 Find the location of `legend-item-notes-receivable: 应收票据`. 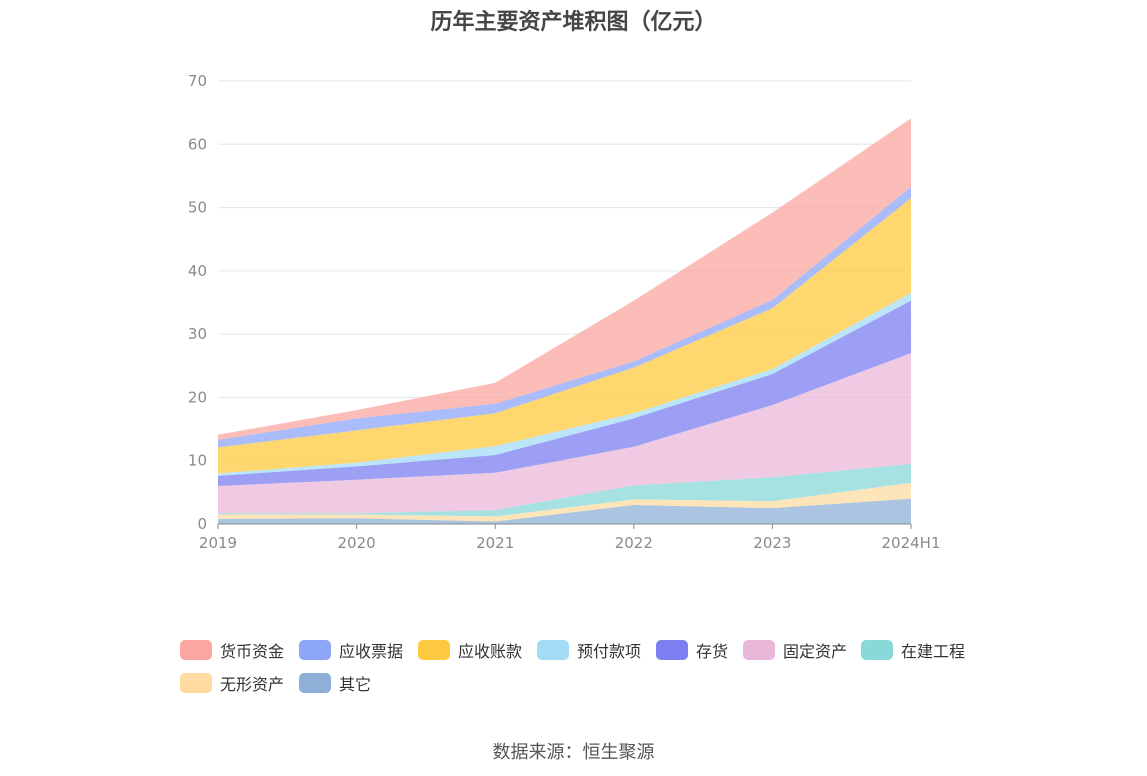

legend-item-notes-receivable: 应收票据 is located at coordinates (351, 650).